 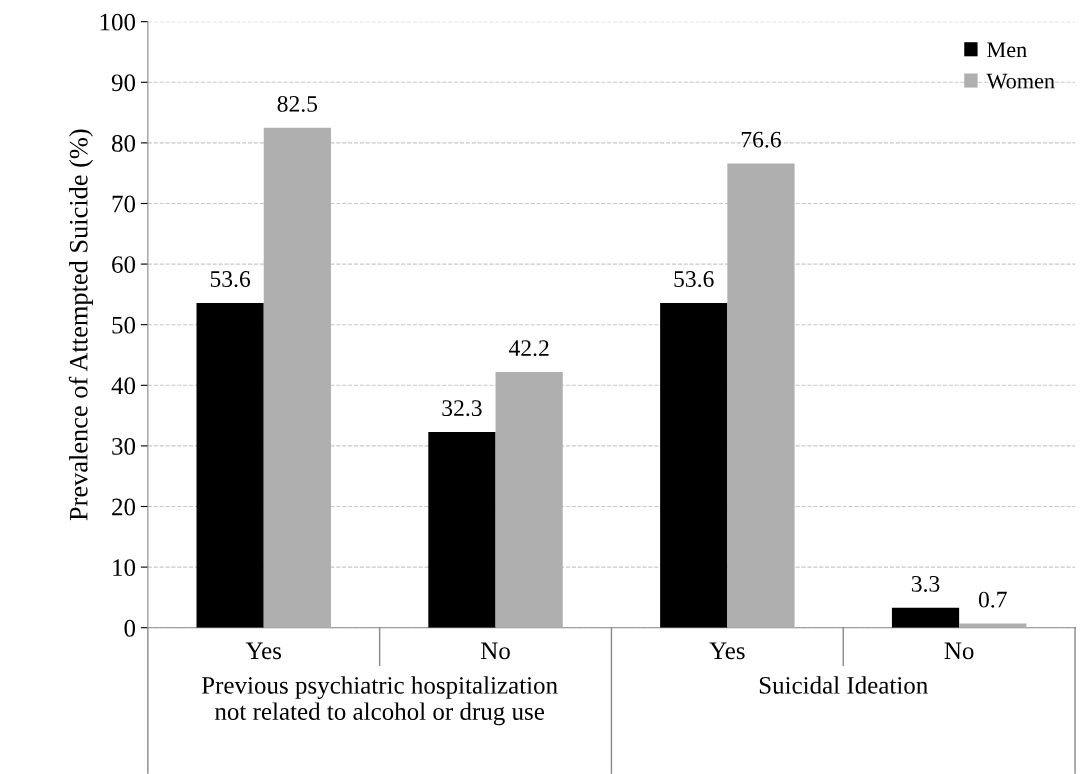 I want to click on y-tick-label: 20, so click(x=124, y=507).